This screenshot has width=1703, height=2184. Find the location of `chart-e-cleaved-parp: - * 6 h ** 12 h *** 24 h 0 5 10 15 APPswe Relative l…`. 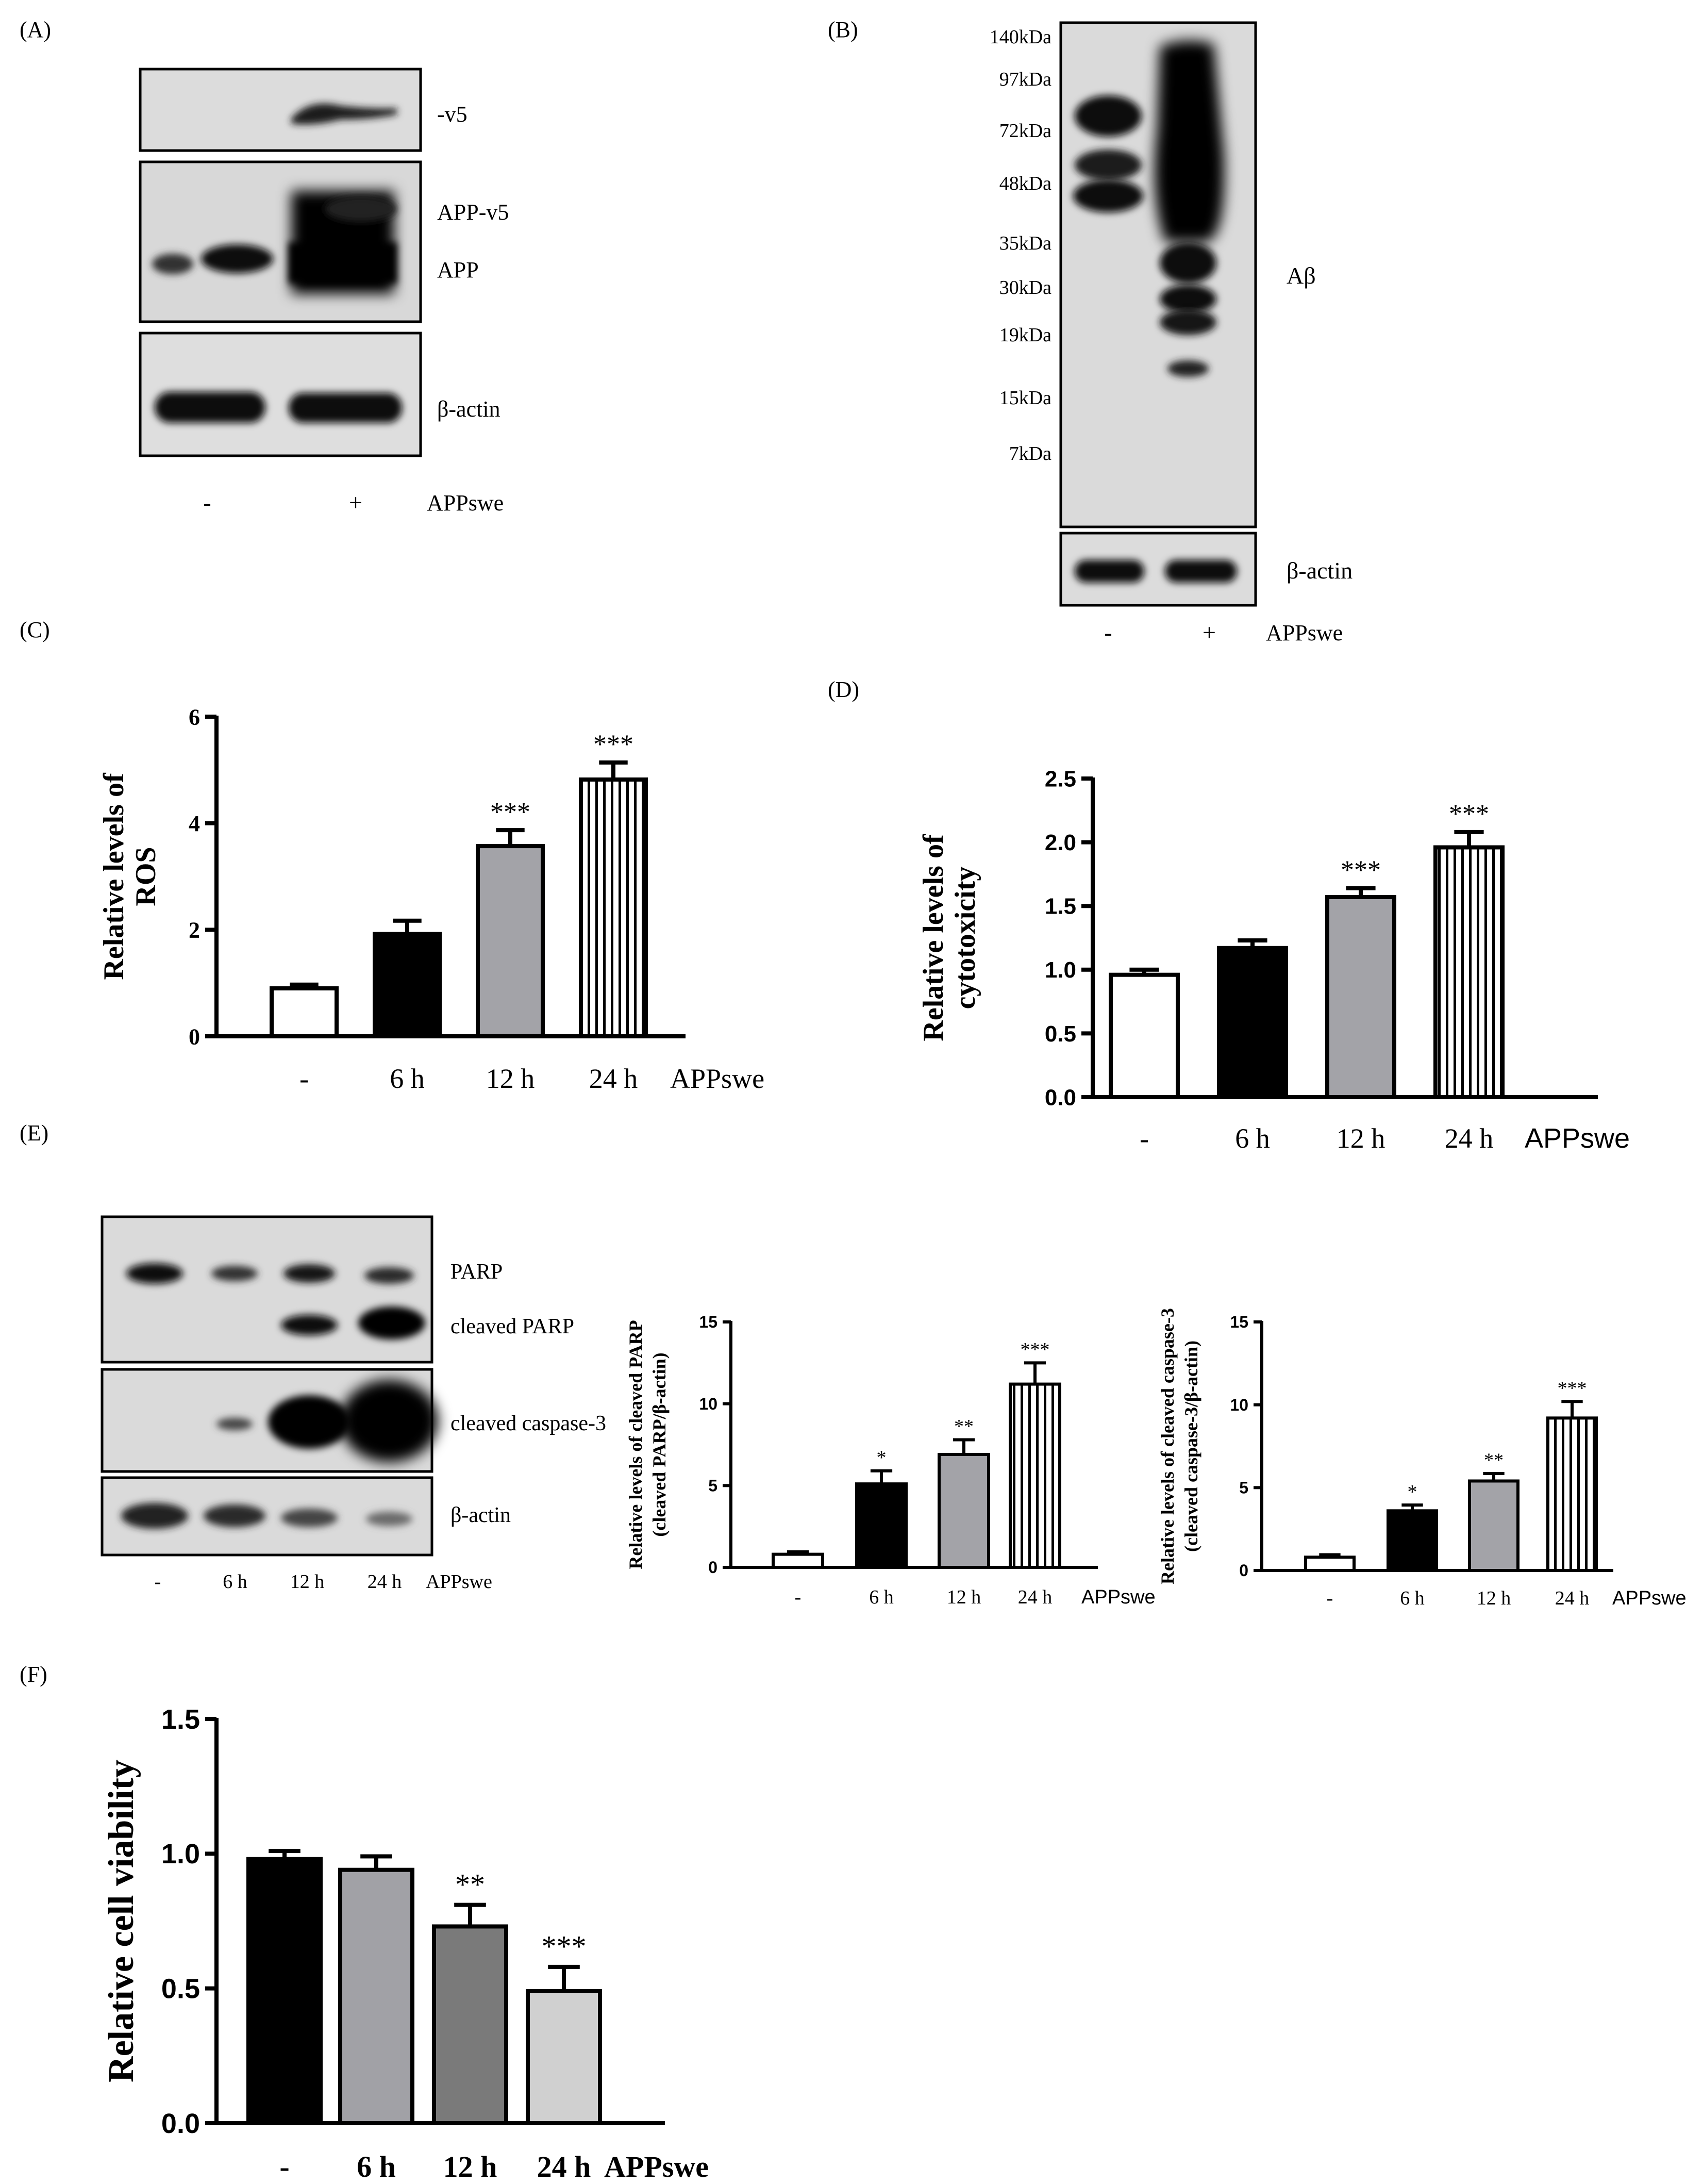

chart-e-cleaved-parp: - * 6 h ** 12 h *** 24 h 0 5 10 15 APPswe Relative l… is located at coordinates (890, 1460).